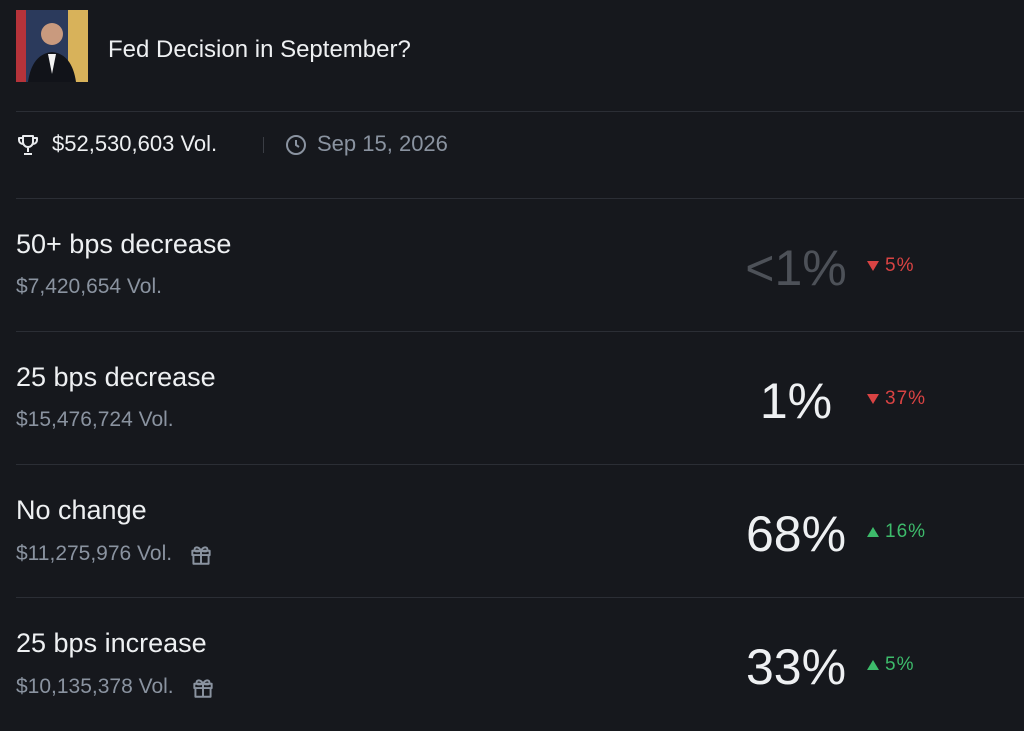  I want to click on separator, so click(263, 145).